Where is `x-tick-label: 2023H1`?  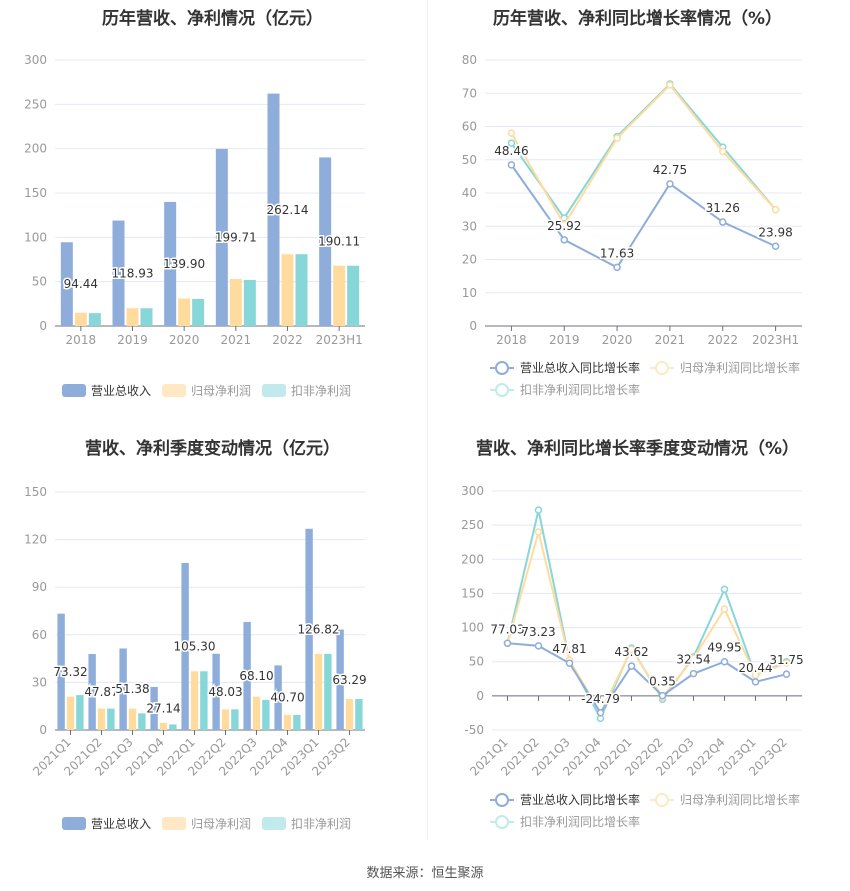
x-tick-label: 2023H1 is located at coordinates (775, 340).